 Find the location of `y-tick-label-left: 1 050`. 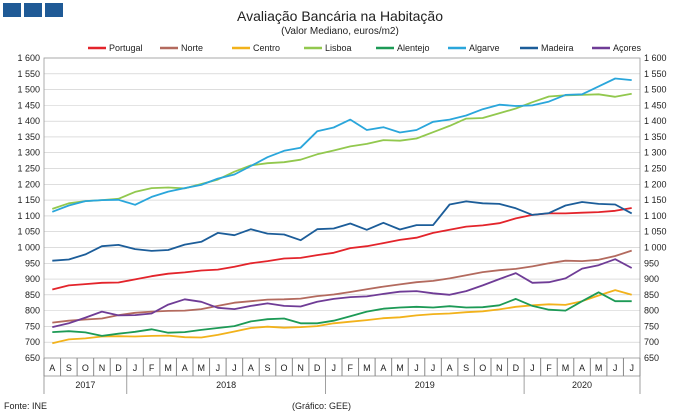

y-tick-label-left: 1 050 is located at coordinates (28, 232).